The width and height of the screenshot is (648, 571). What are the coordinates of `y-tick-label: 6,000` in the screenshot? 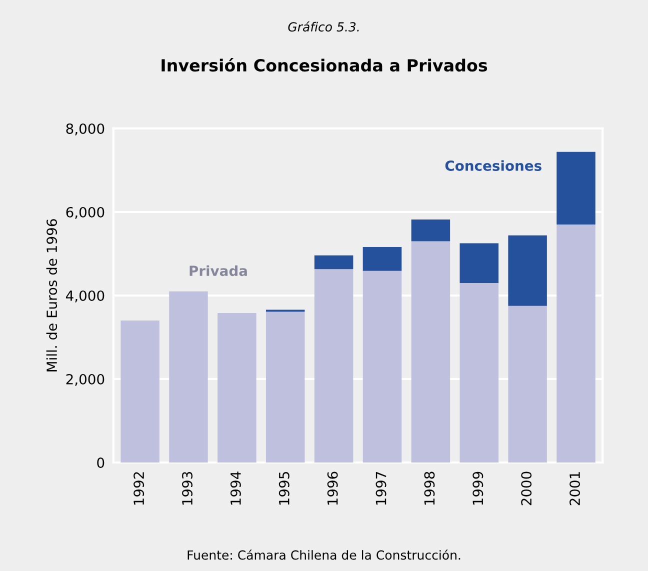 It's located at (85, 212).